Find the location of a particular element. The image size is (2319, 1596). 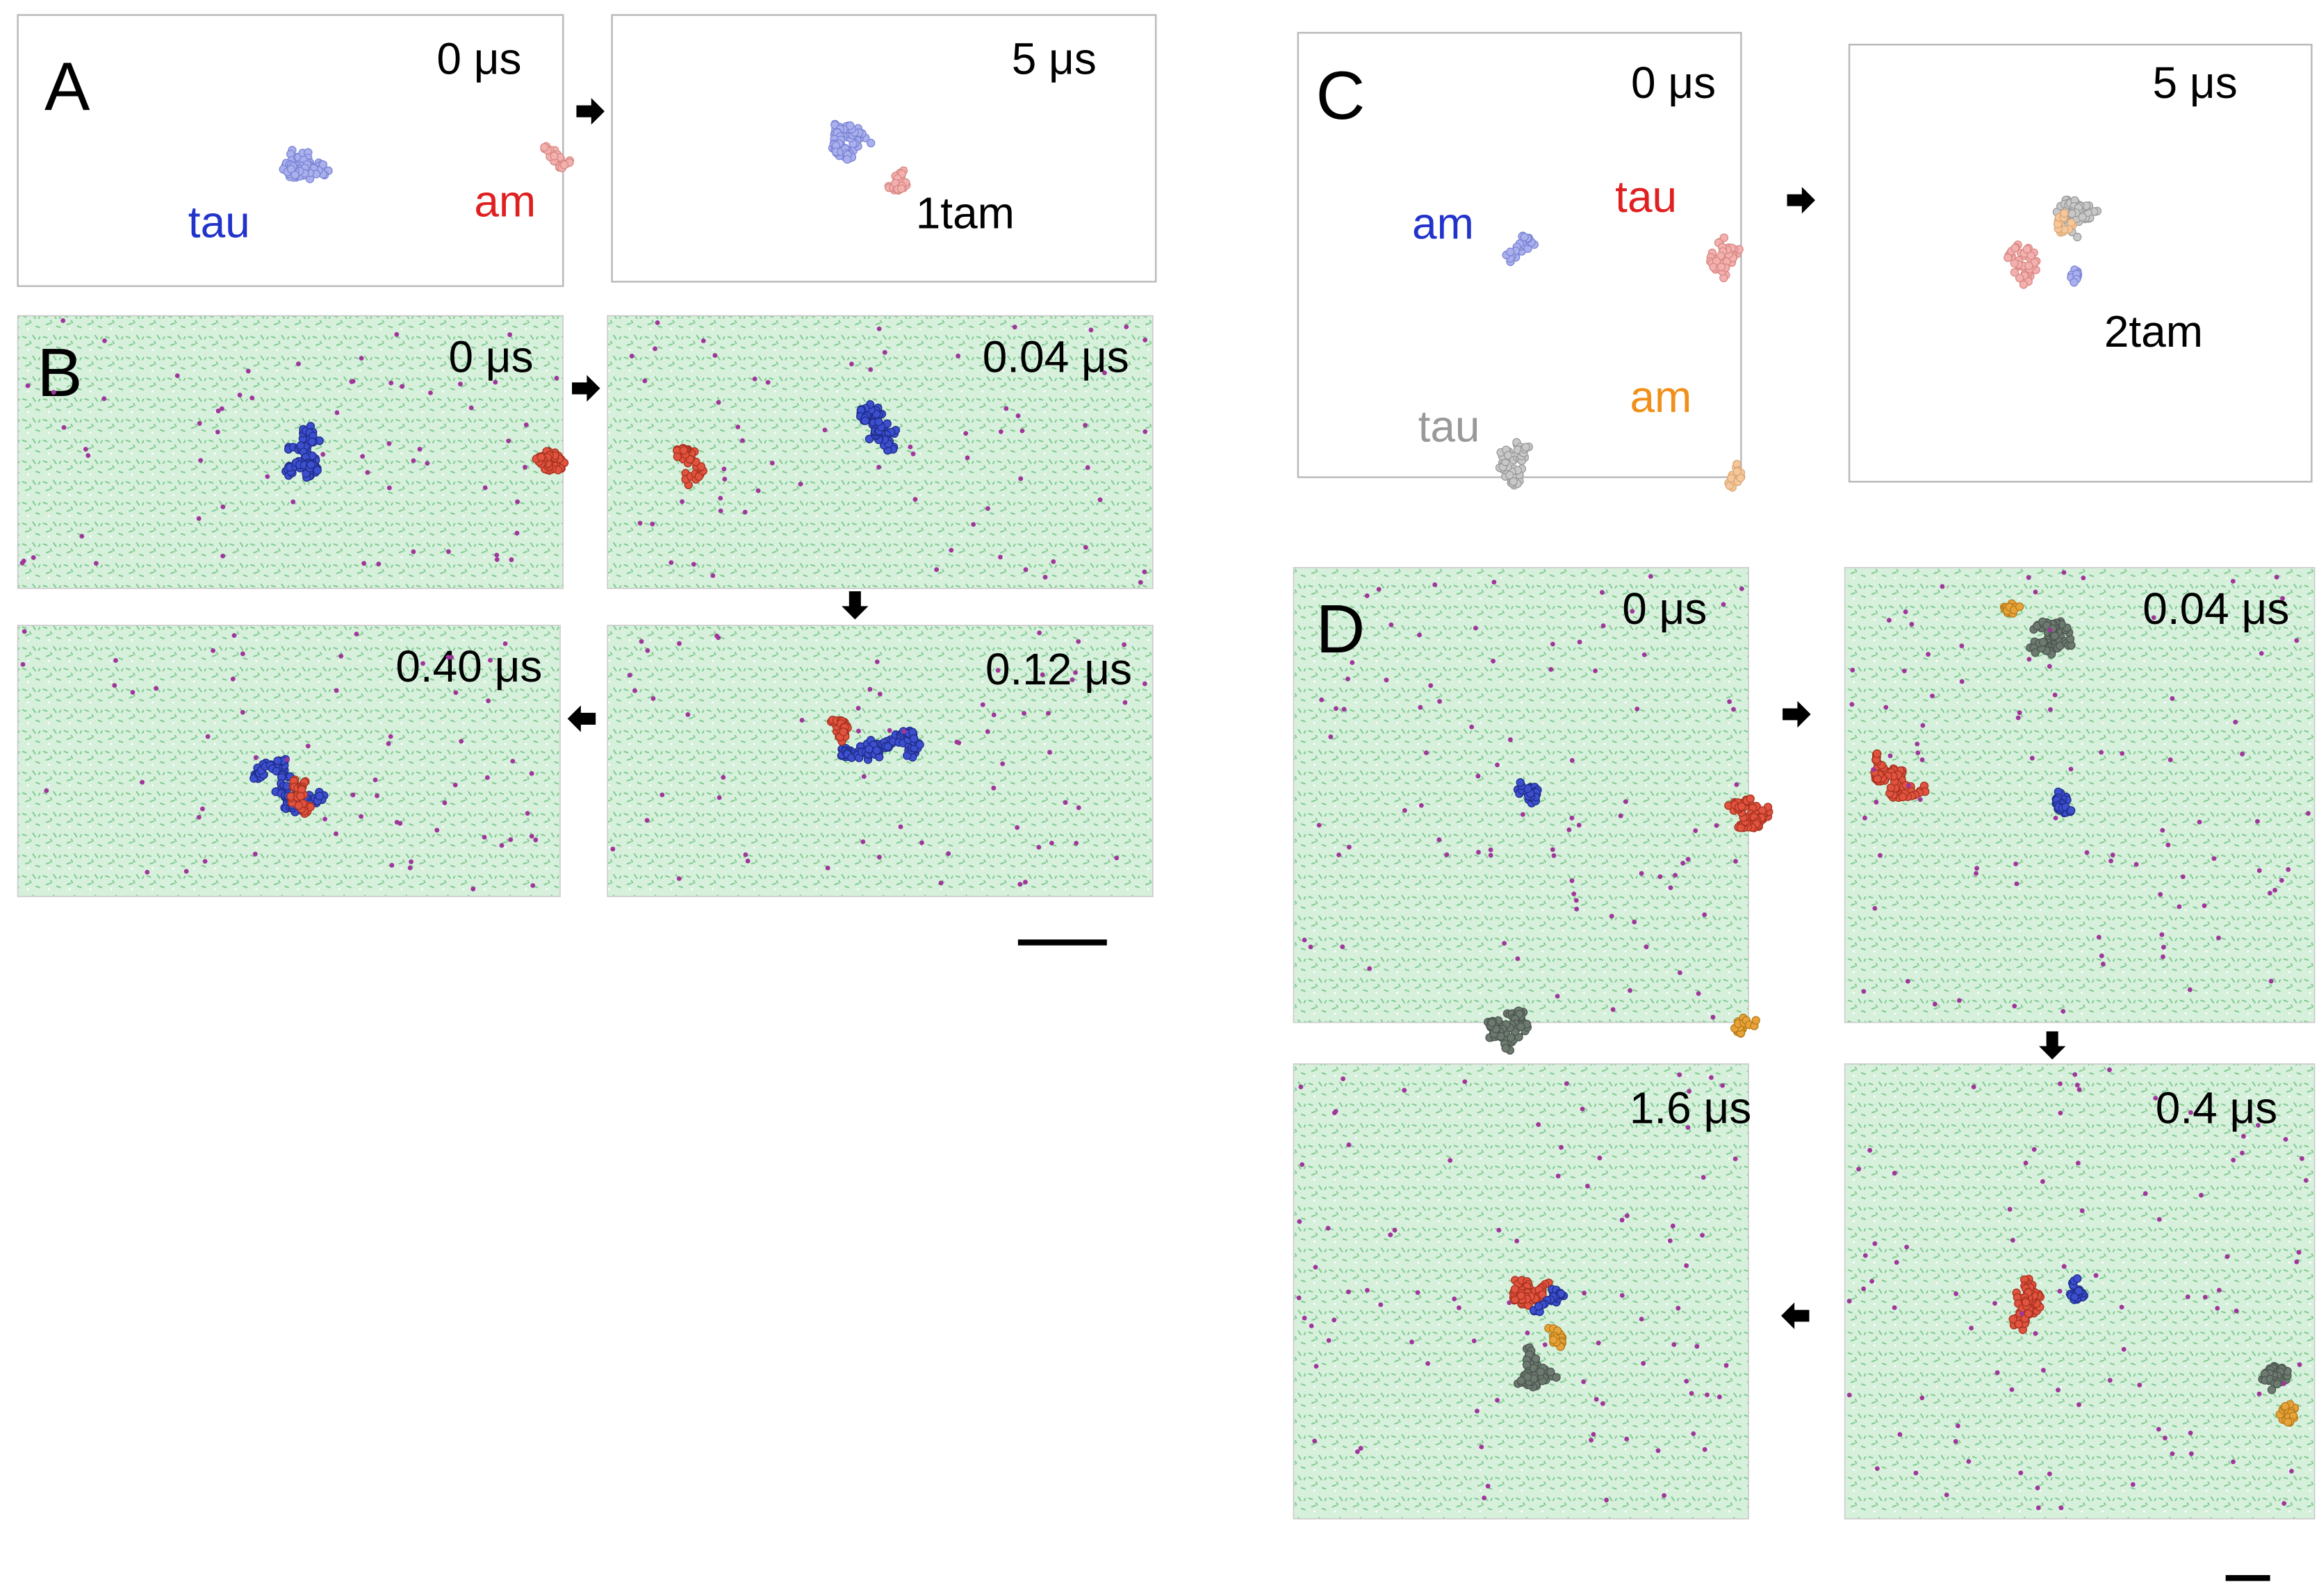

molecule-label: am is located at coordinates (505, 201).